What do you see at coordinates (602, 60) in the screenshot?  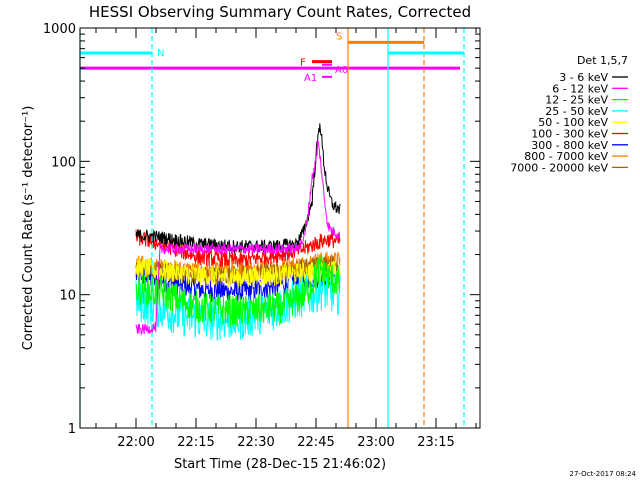 I see `legend-title: Det 1,5,7` at bounding box center [602, 60].